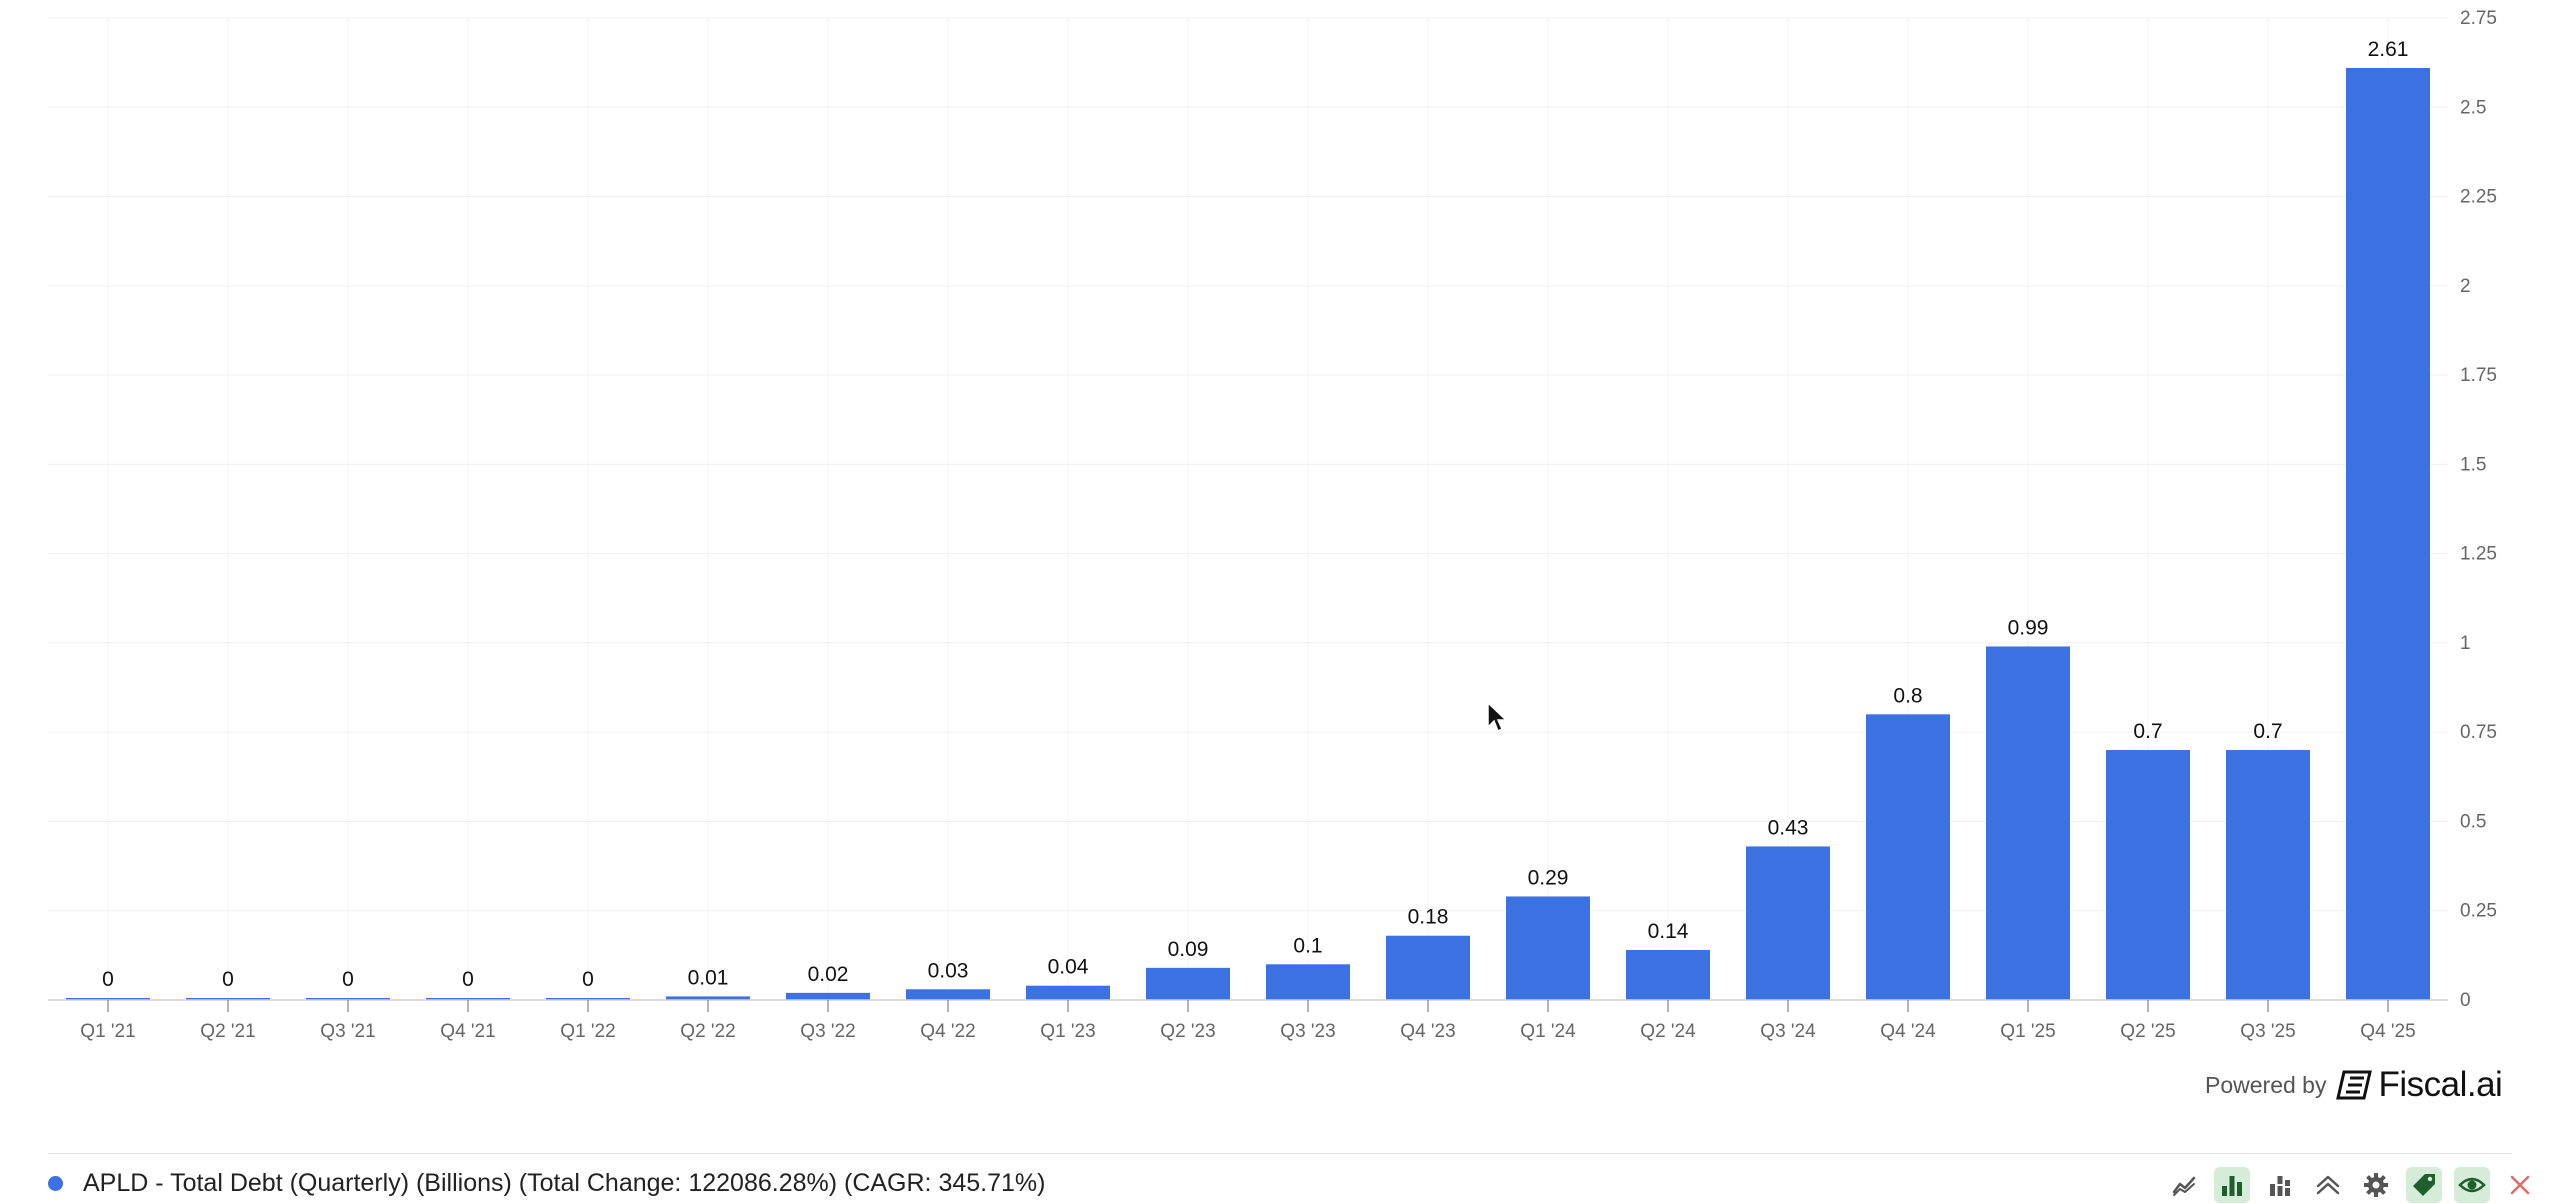  I want to click on x-tick-label: Q1 '23, so click(1067, 1031).